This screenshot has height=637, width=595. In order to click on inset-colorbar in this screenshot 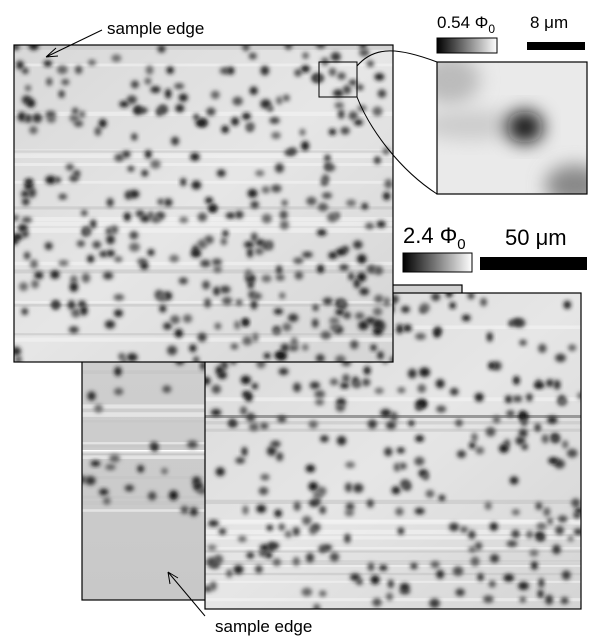, I will do `click(467, 45)`.